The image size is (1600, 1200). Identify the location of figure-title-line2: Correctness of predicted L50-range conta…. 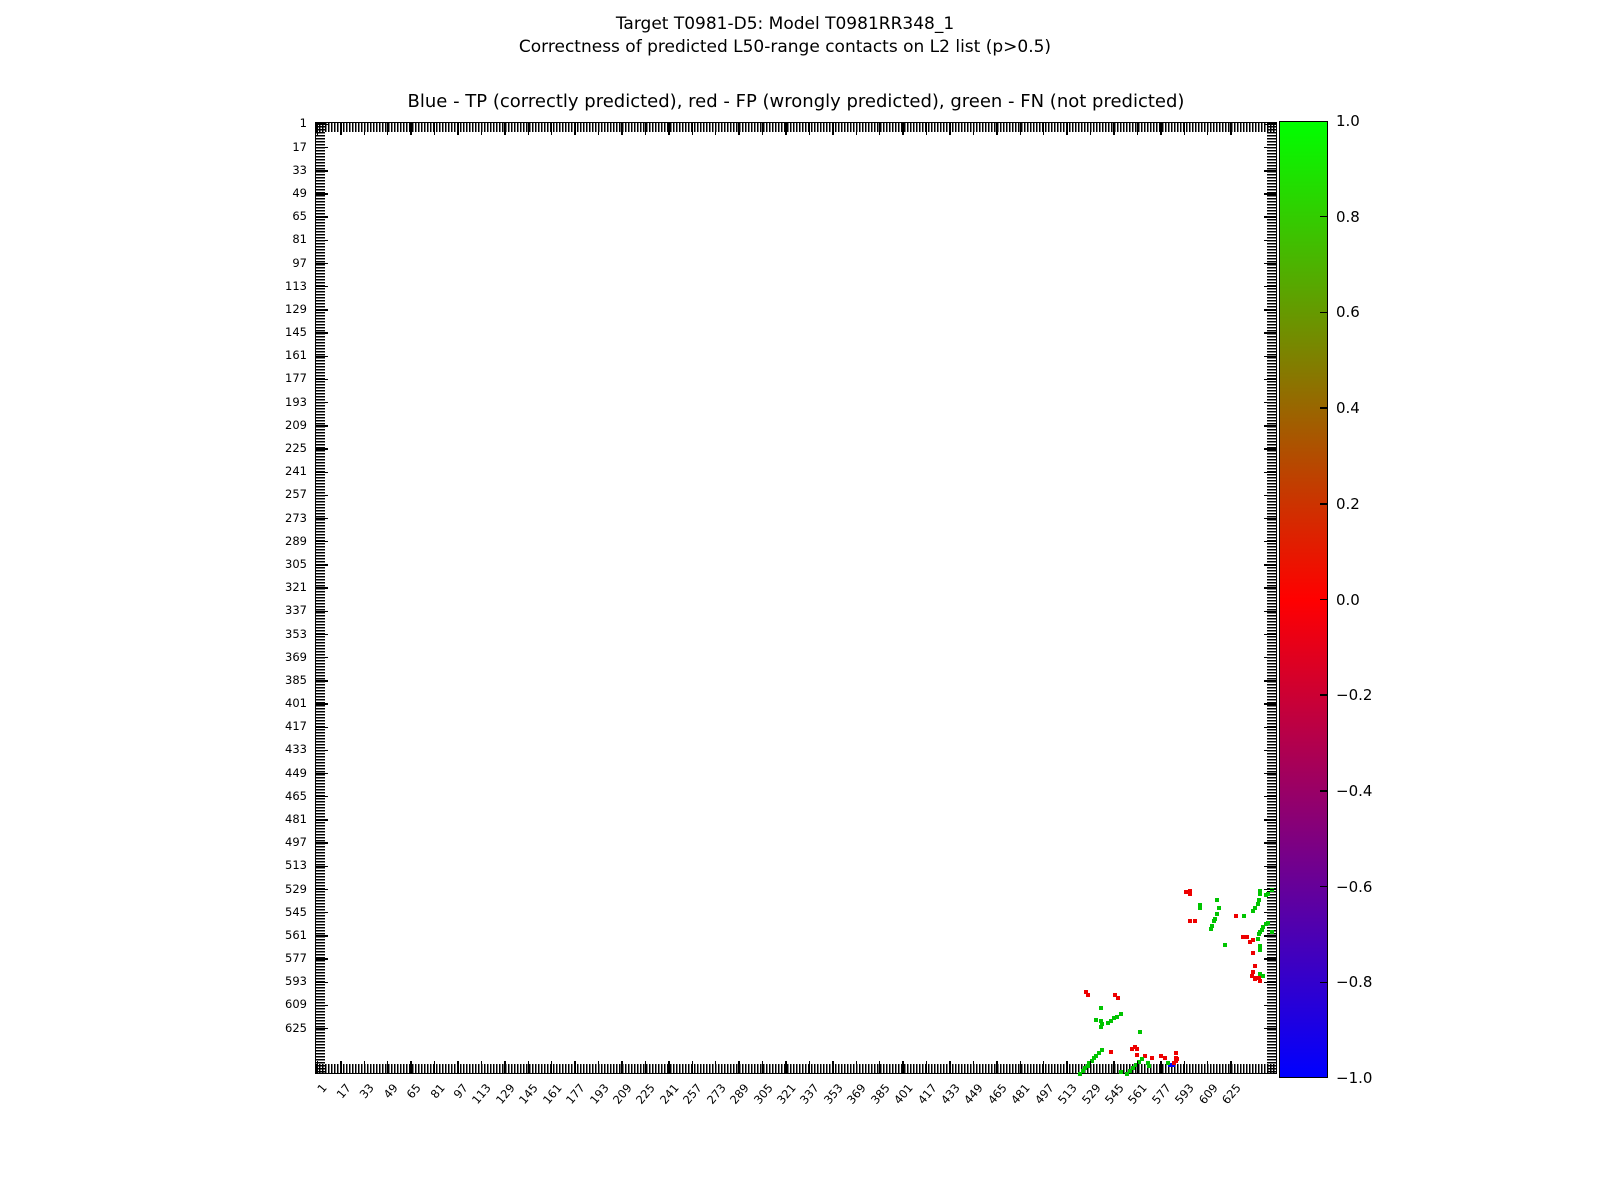
(785, 47).